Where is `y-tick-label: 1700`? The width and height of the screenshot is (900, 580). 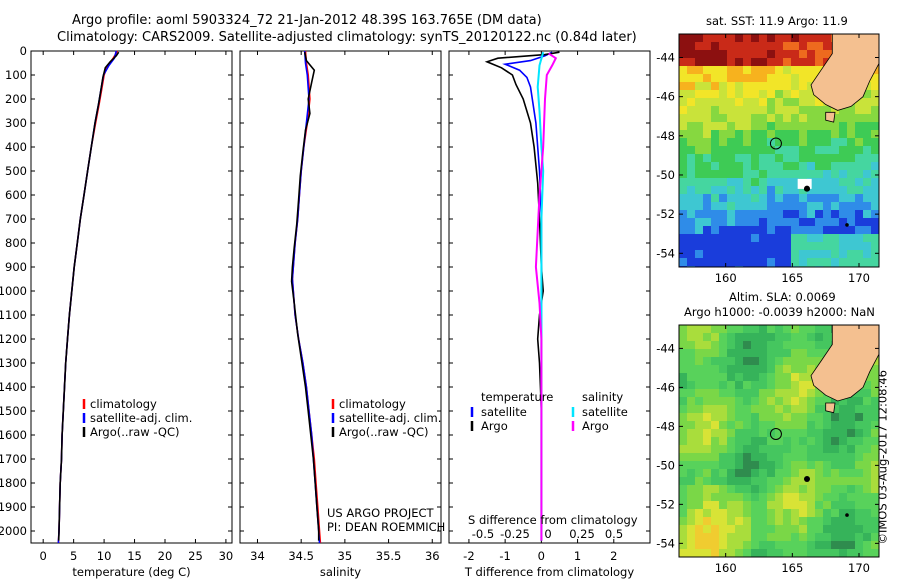
y-tick-label: 1700 is located at coordinates (13, 459).